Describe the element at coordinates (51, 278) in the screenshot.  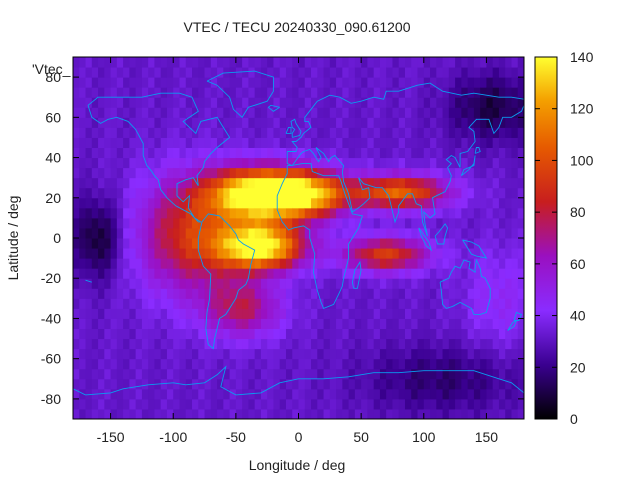
I see `y-tick-label: -20` at that location.